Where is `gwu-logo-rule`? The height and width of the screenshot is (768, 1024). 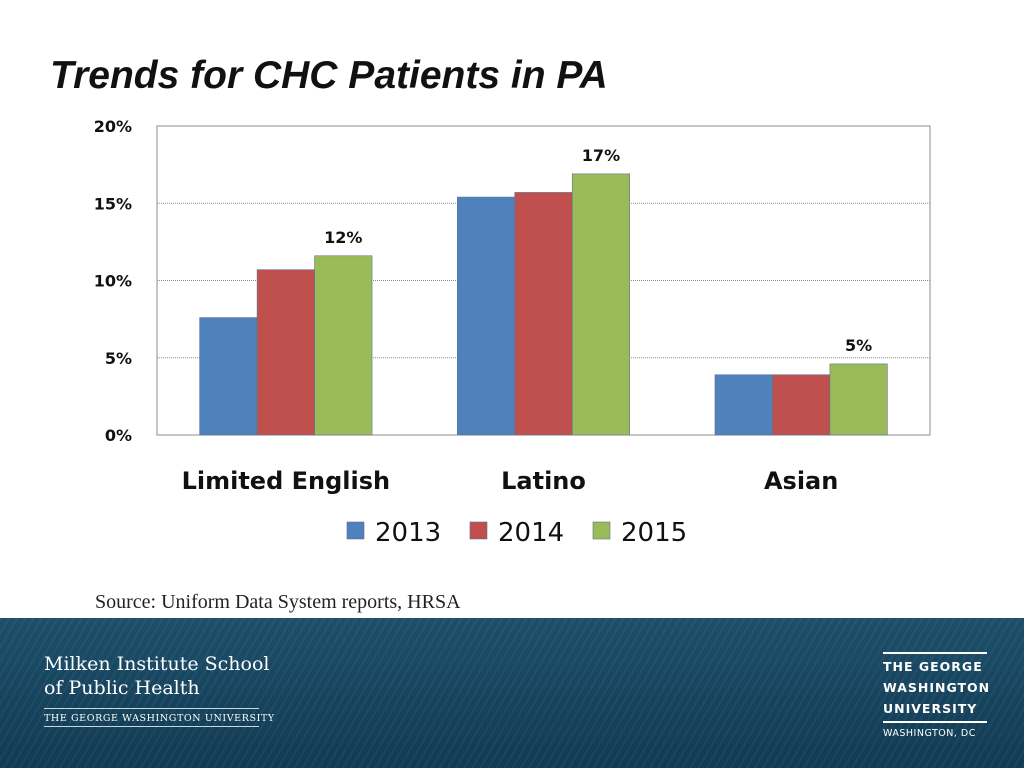
gwu-logo-rule is located at coordinates (935, 653).